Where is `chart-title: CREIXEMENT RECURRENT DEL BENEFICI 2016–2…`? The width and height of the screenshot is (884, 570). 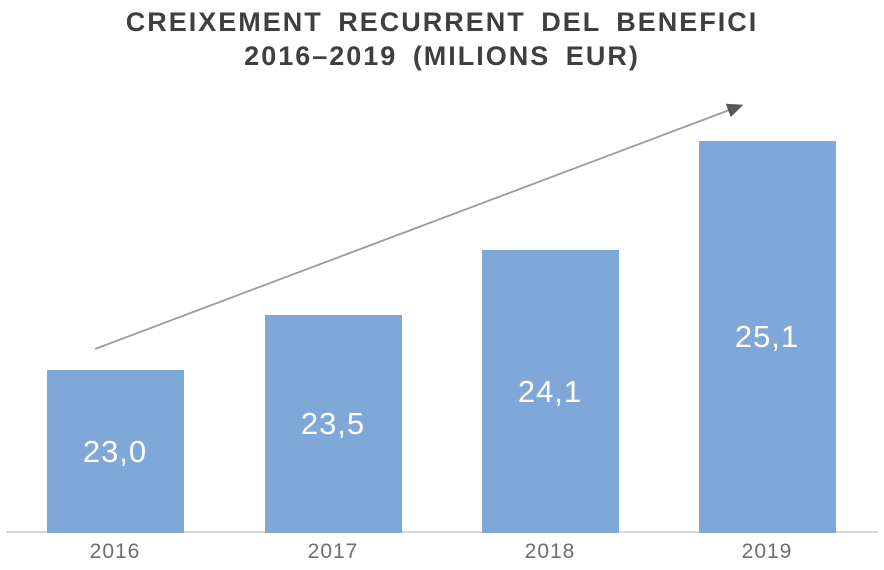
chart-title: CREIXEMENT RECURRENT DEL BENEFICI 2016–2… is located at coordinates (442, 40).